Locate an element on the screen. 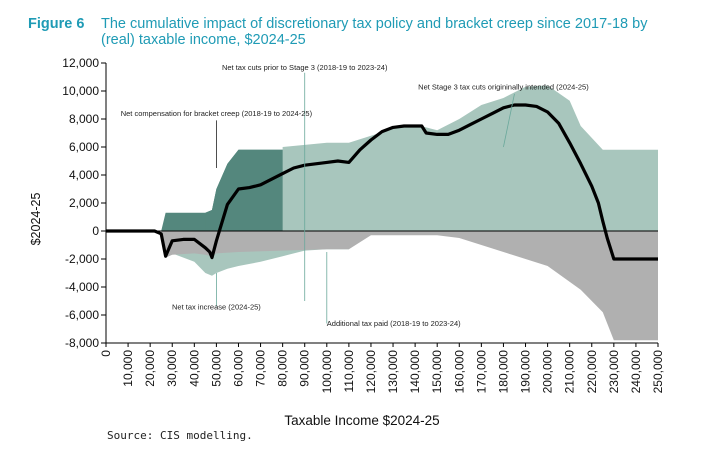 The width and height of the screenshot is (705, 470). x-tick-label: 80,000 is located at coordinates (283, 368).